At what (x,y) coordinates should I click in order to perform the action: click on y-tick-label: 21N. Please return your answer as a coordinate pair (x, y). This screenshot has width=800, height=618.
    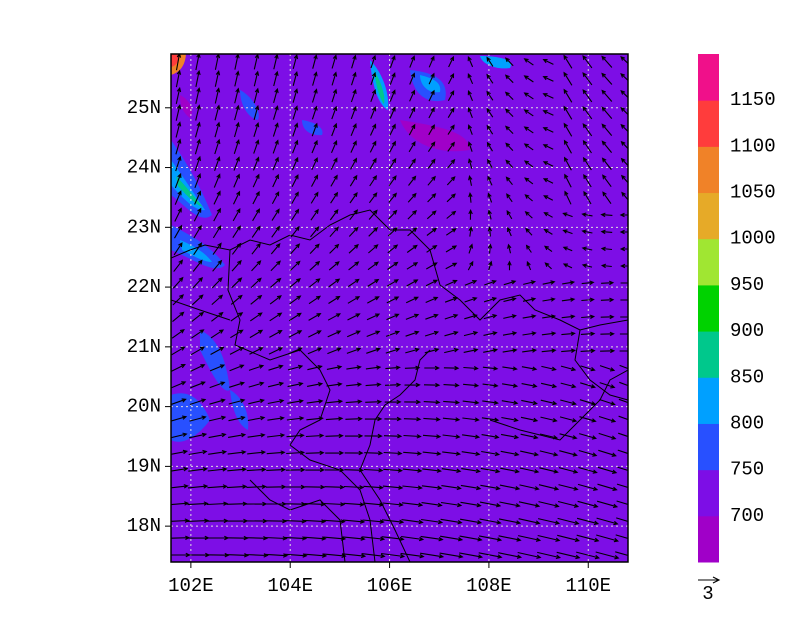
    Looking at the image, I should click on (144, 347).